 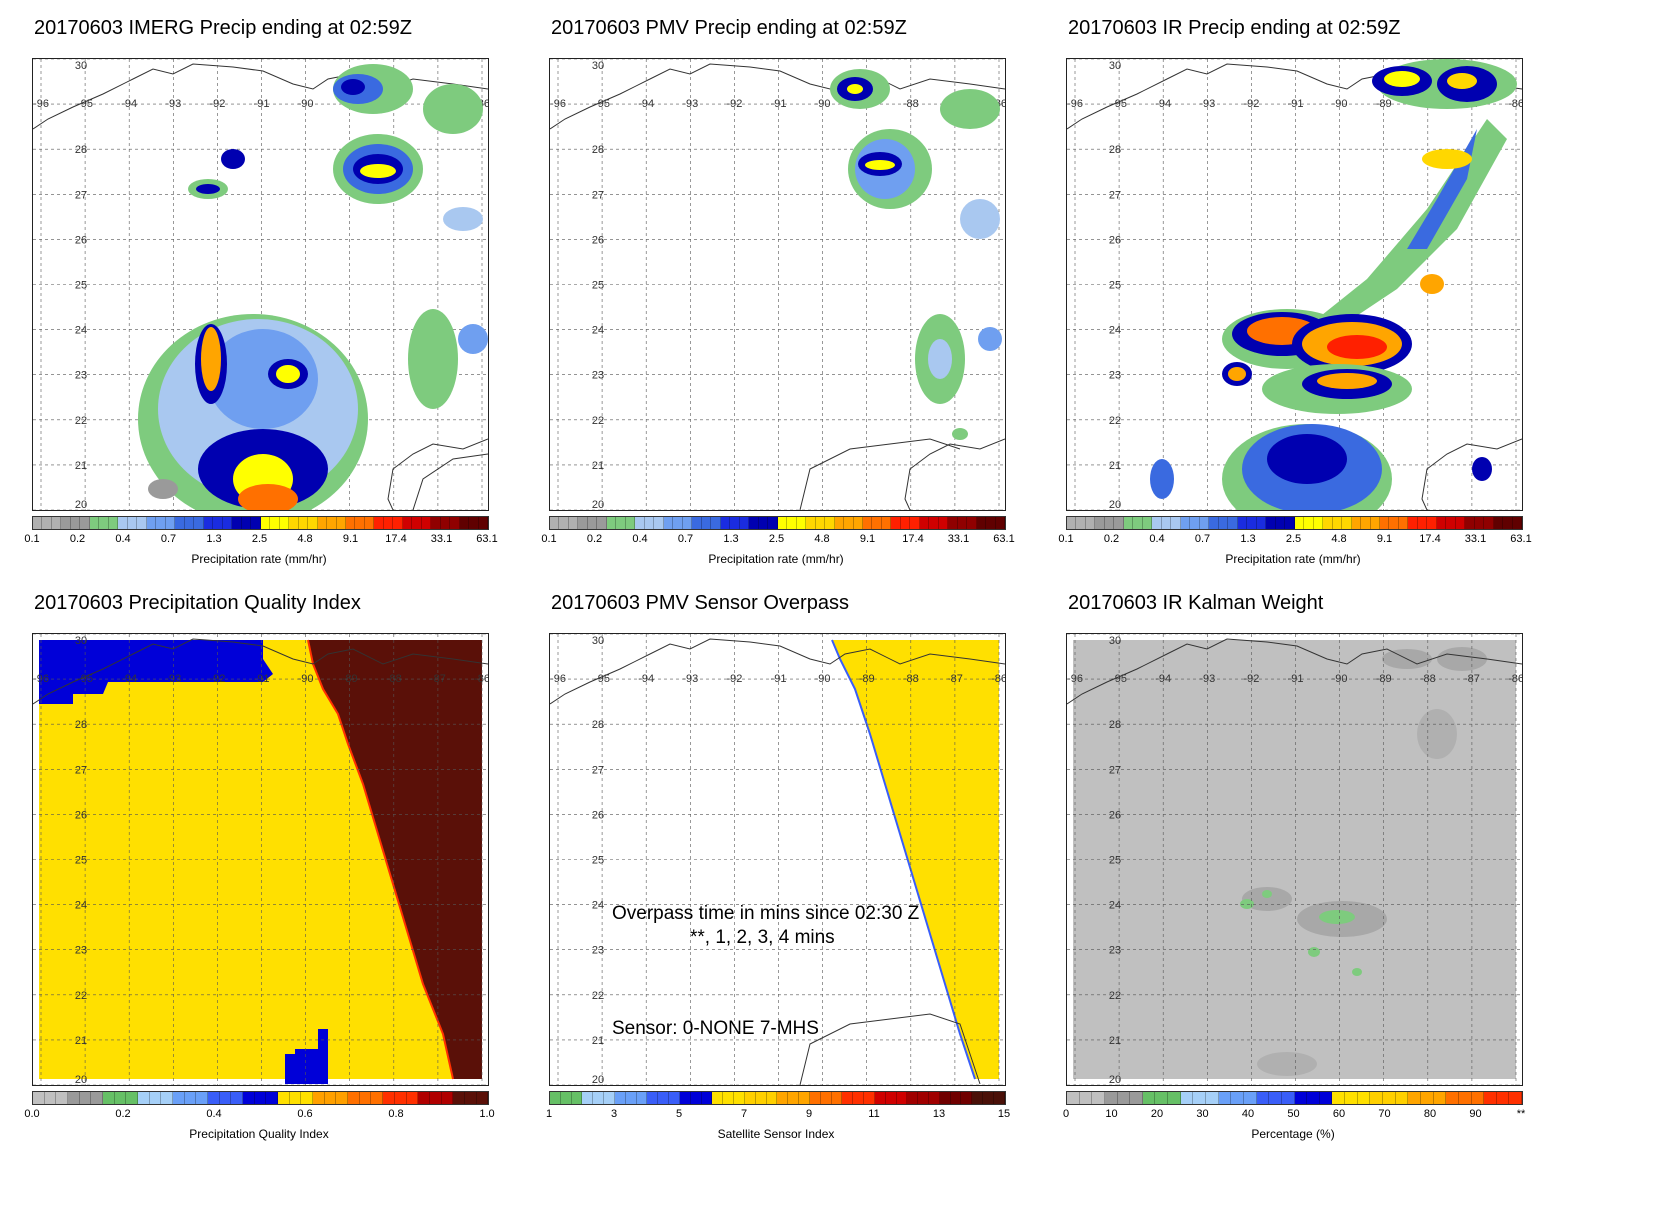 I want to click on colorbar-tick-label: 0.1, so click(x=1066, y=539).